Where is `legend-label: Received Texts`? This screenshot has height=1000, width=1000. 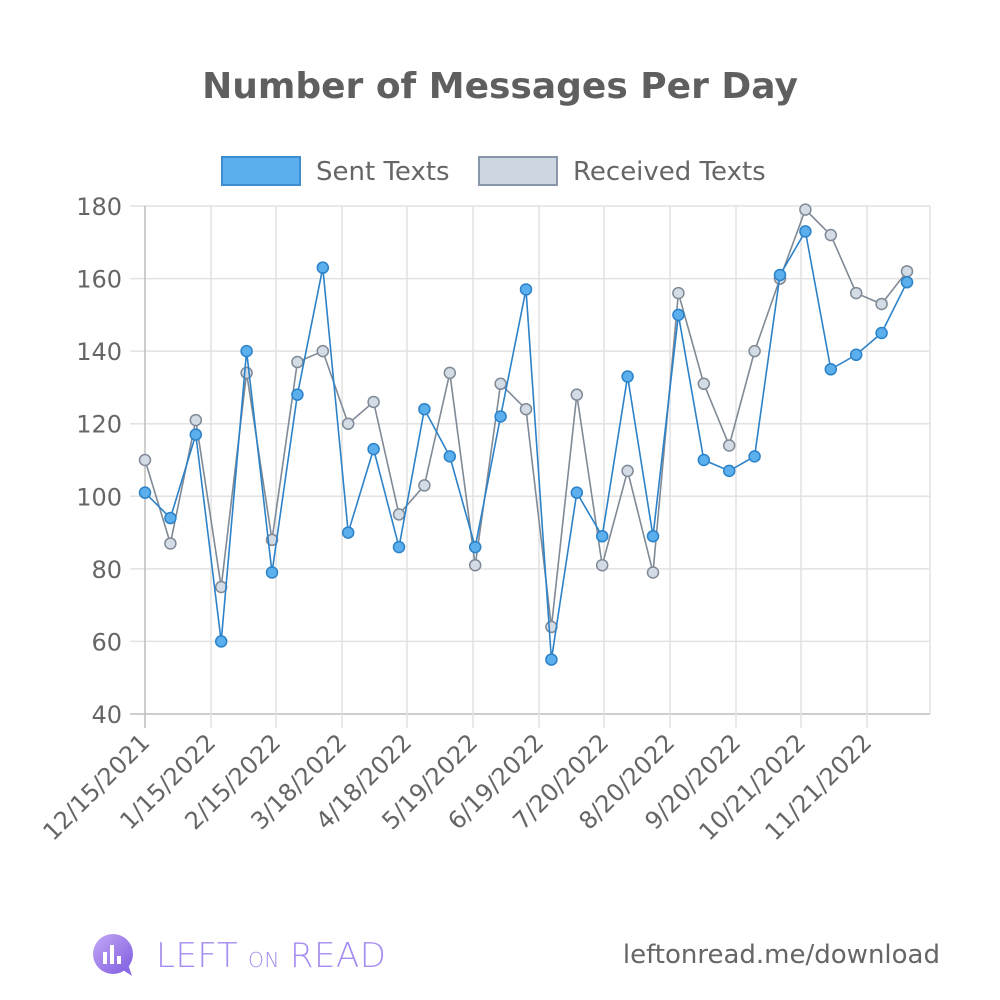 legend-label: Received Texts is located at coordinates (669, 172).